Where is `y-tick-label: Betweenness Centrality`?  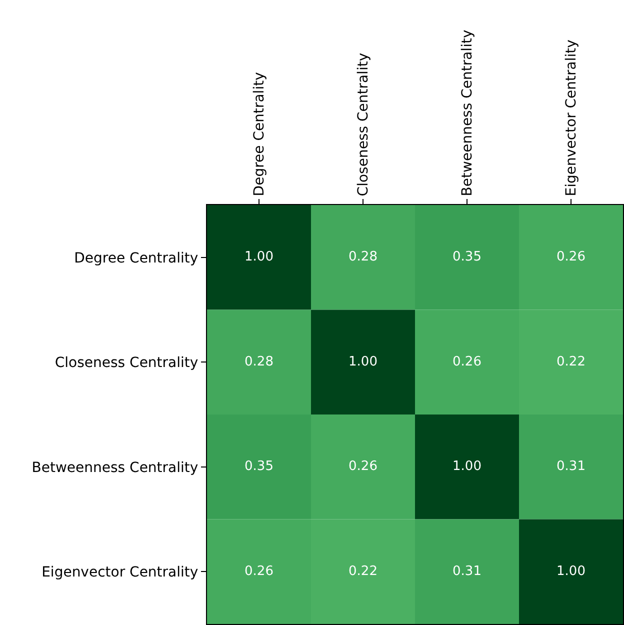
y-tick-label: Betweenness Centrality is located at coordinates (115, 468).